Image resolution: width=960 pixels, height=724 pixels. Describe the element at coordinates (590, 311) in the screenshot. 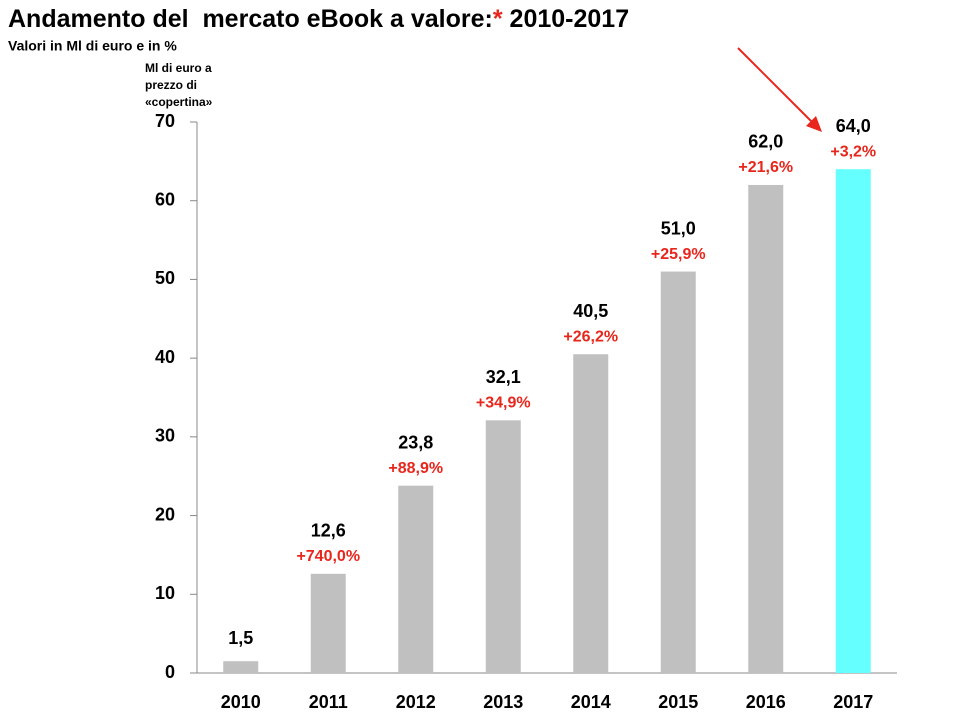

I see `value-label: 40,5` at that location.